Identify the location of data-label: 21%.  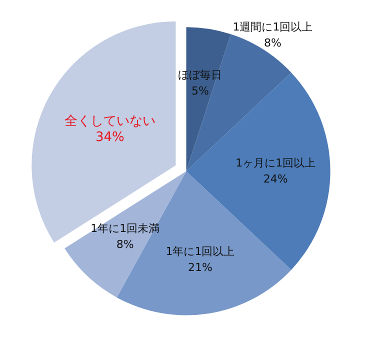
(200, 267).